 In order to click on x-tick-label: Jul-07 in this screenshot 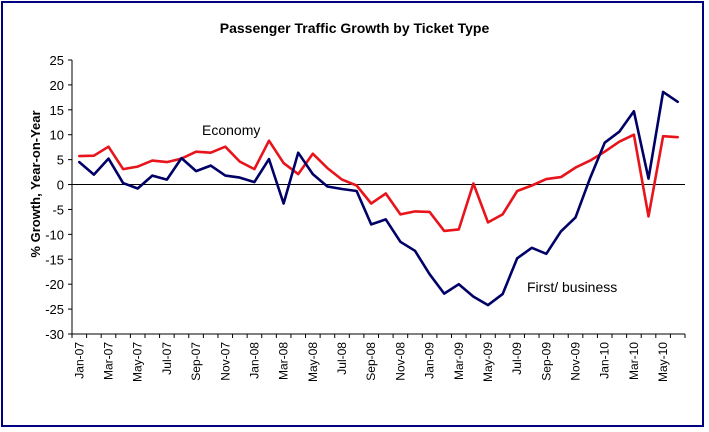, I will do `click(167, 358)`.